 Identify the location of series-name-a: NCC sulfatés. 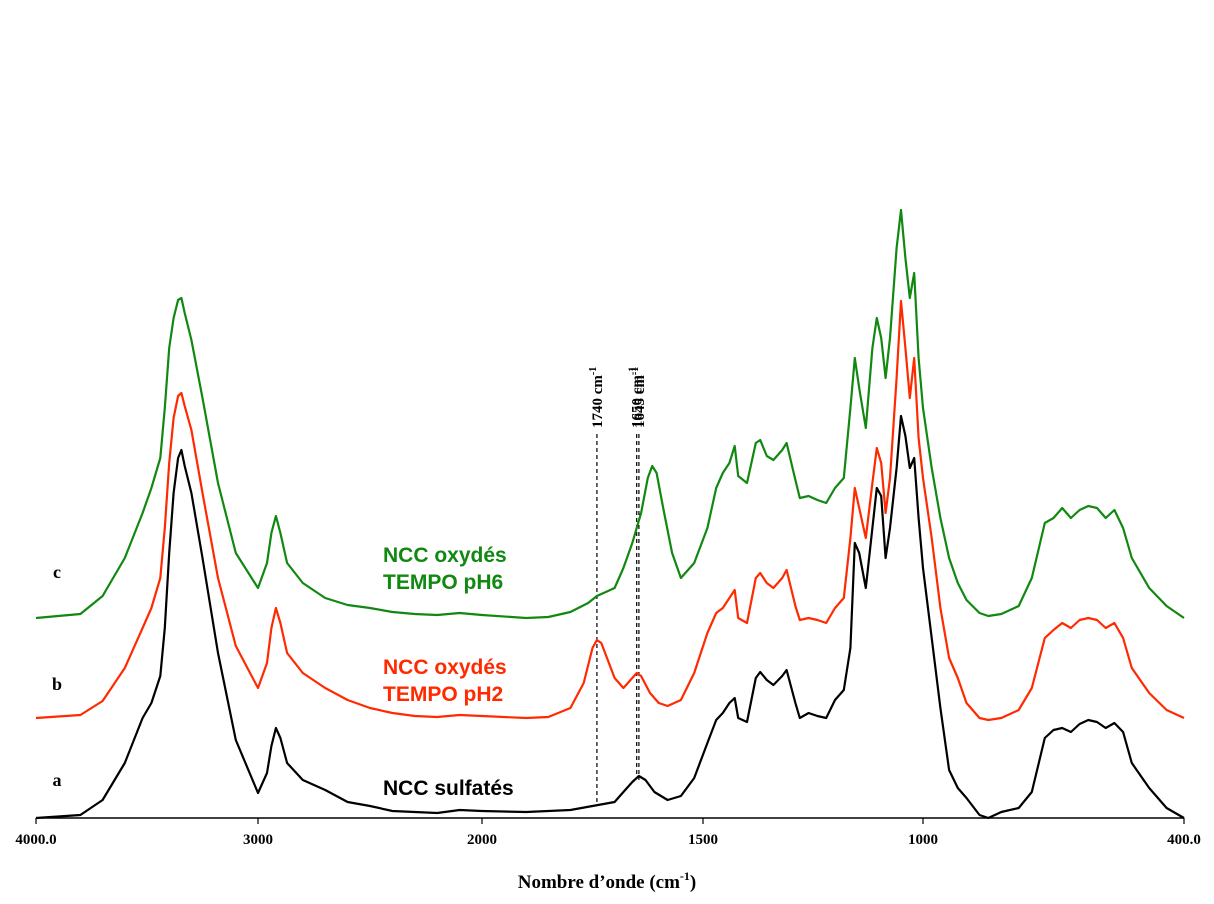
(448, 788).